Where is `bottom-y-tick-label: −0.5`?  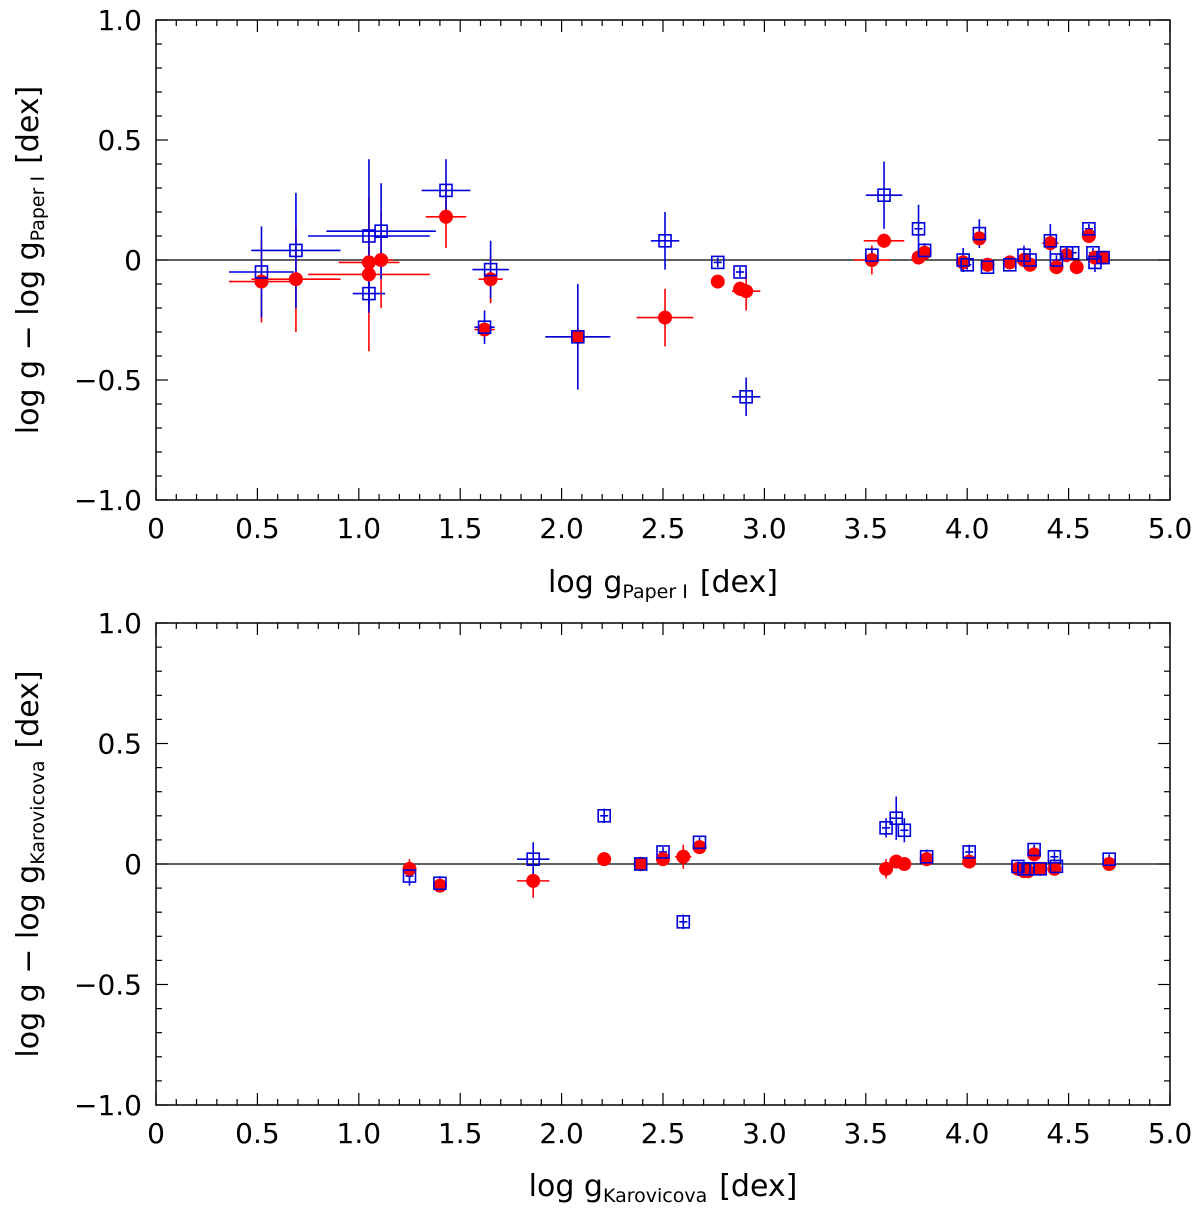 bottom-y-tick-label: −0.5 is located at coordinates (108, 985).